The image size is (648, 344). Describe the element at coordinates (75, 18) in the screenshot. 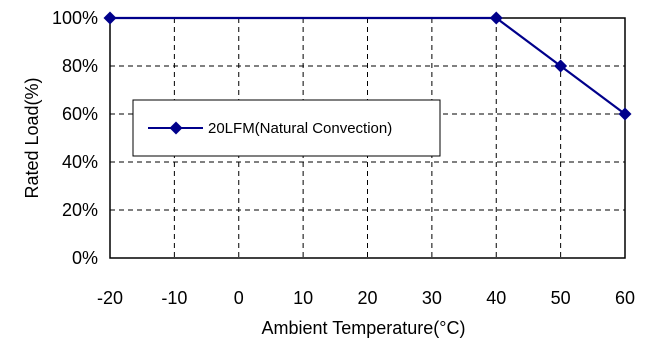

I see `y-tick-label: 100%` at that location.